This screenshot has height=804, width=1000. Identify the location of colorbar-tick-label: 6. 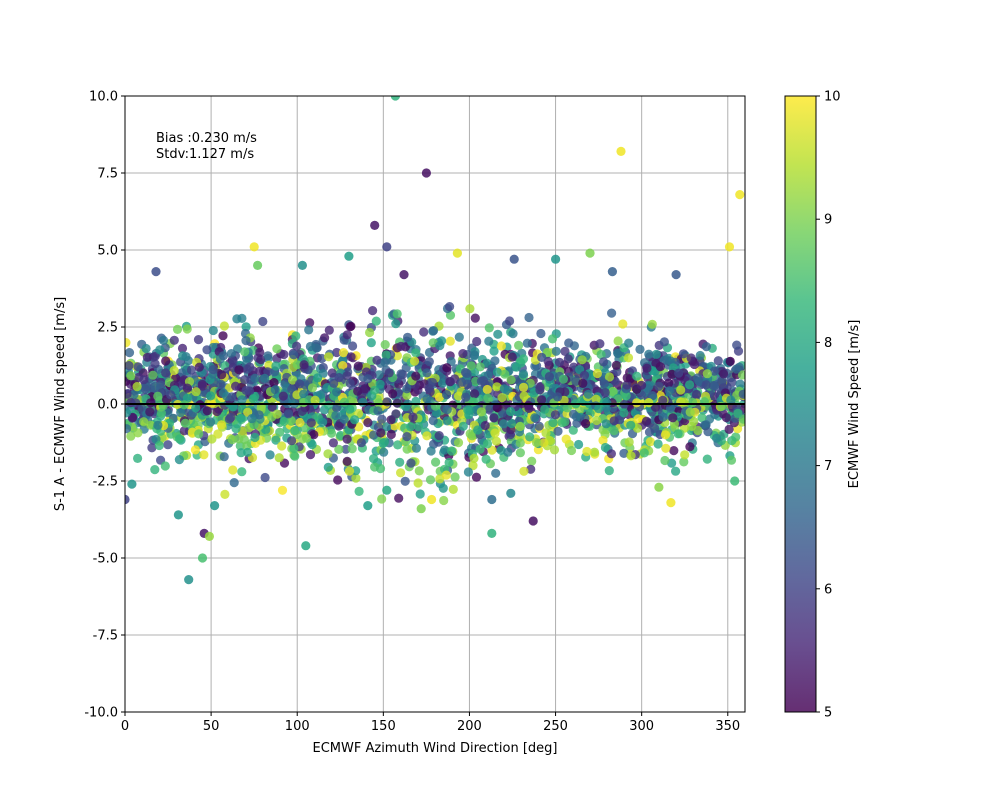
(828, 589).